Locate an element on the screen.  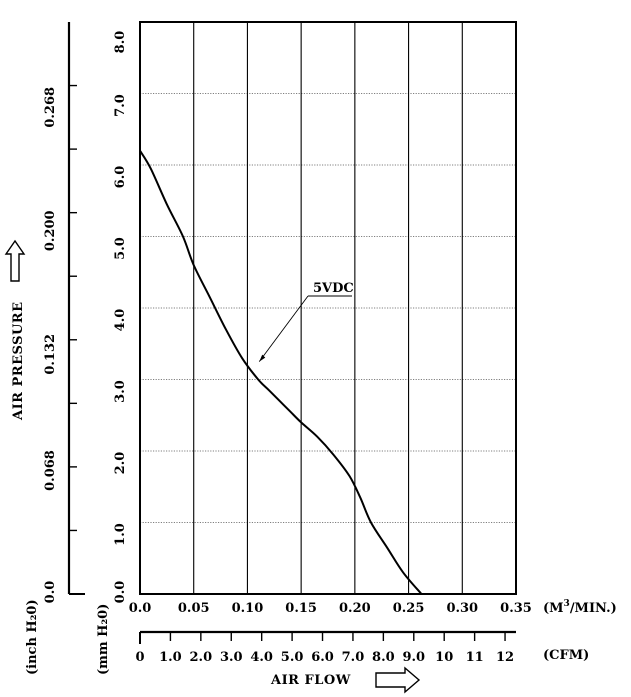
inch-axis-marks is located at coordinates (73, 308).